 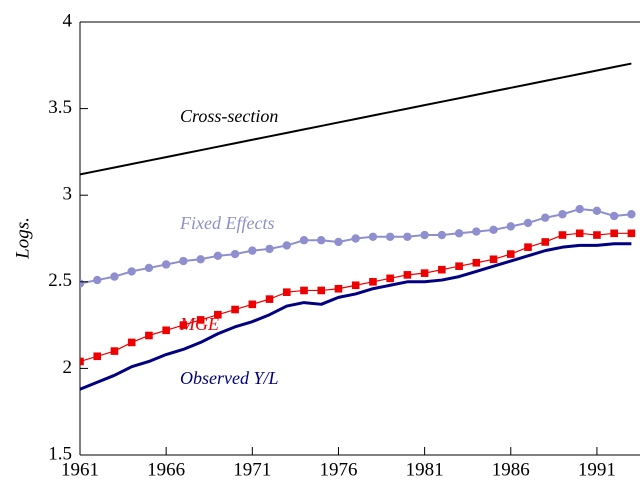 What do you see at coordinates (229, 116) in the screenshot?
I see `series-label: Cross-section` at bounding box center [229, 116].